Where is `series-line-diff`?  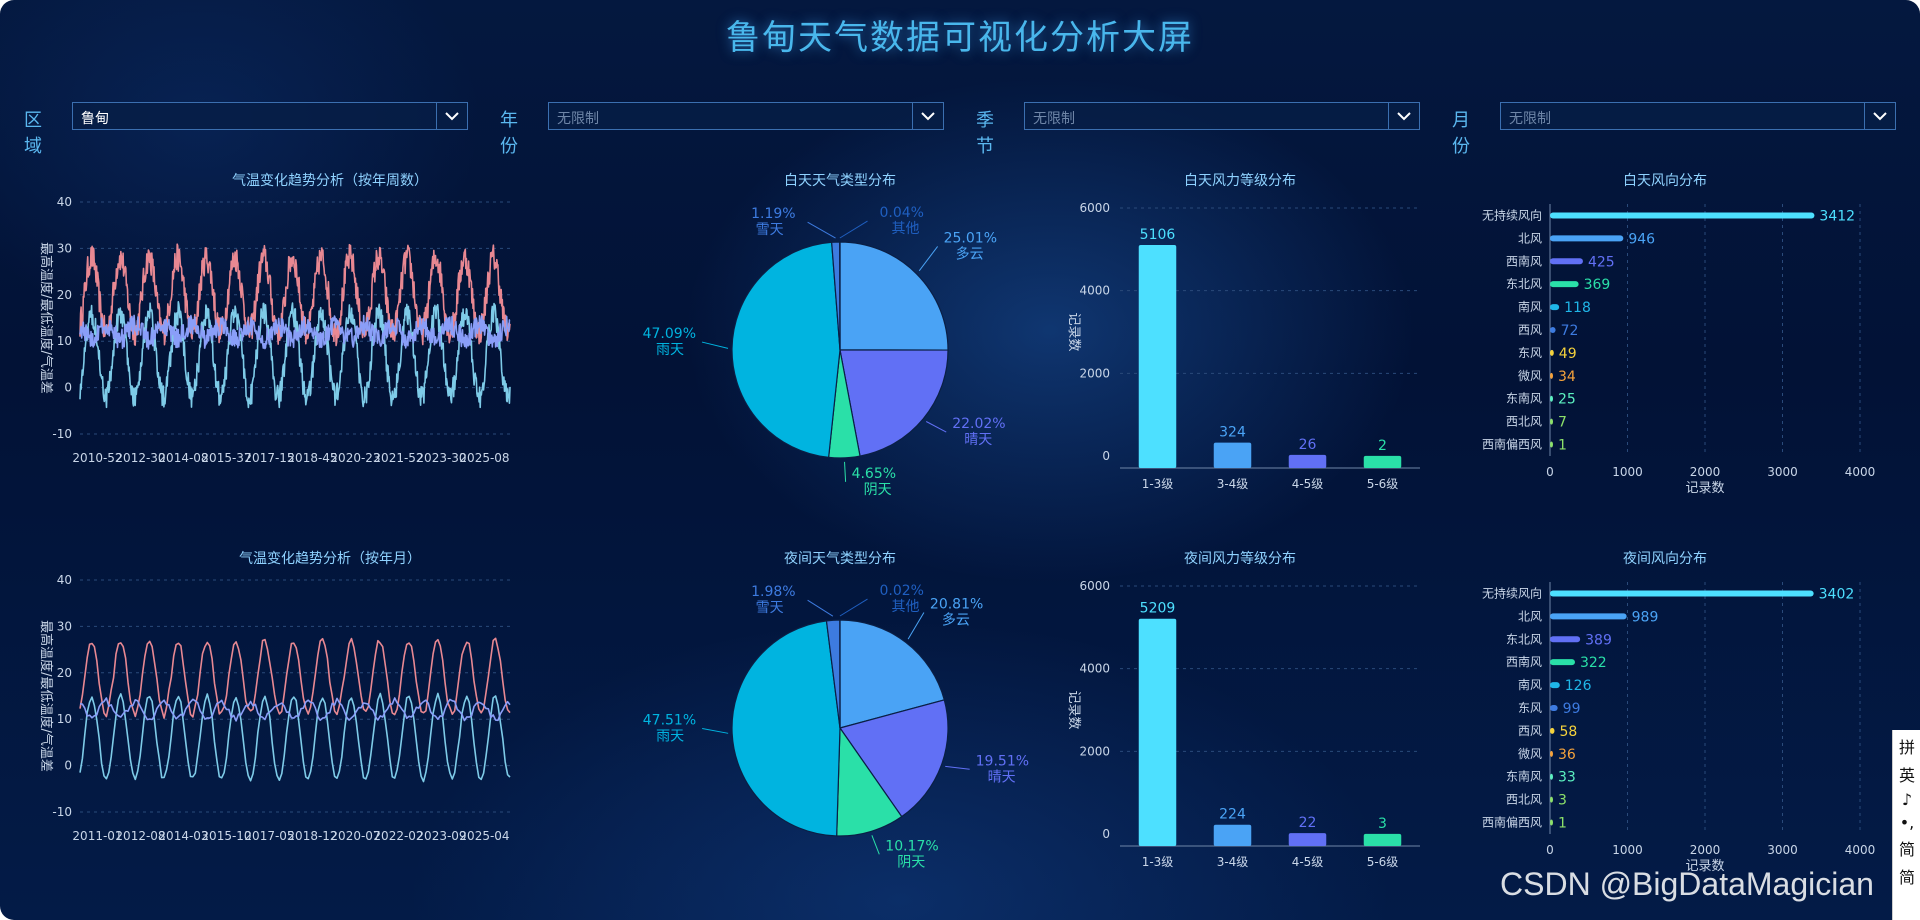
series-line-diff is located at coordinates (295, 332).